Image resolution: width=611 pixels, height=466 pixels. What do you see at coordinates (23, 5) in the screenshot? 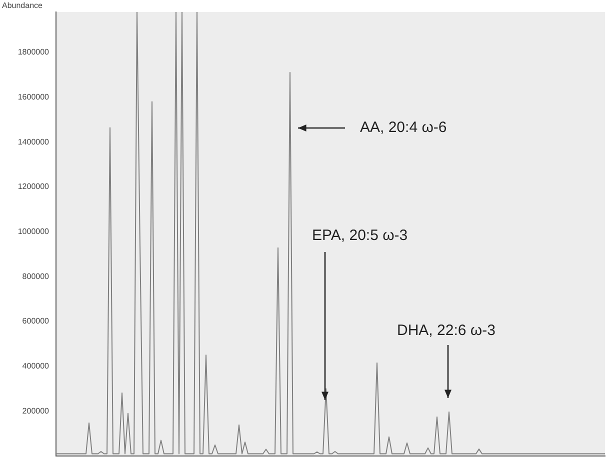
I see `y-axis-title: Abundance` at bounding box center [23, 5].